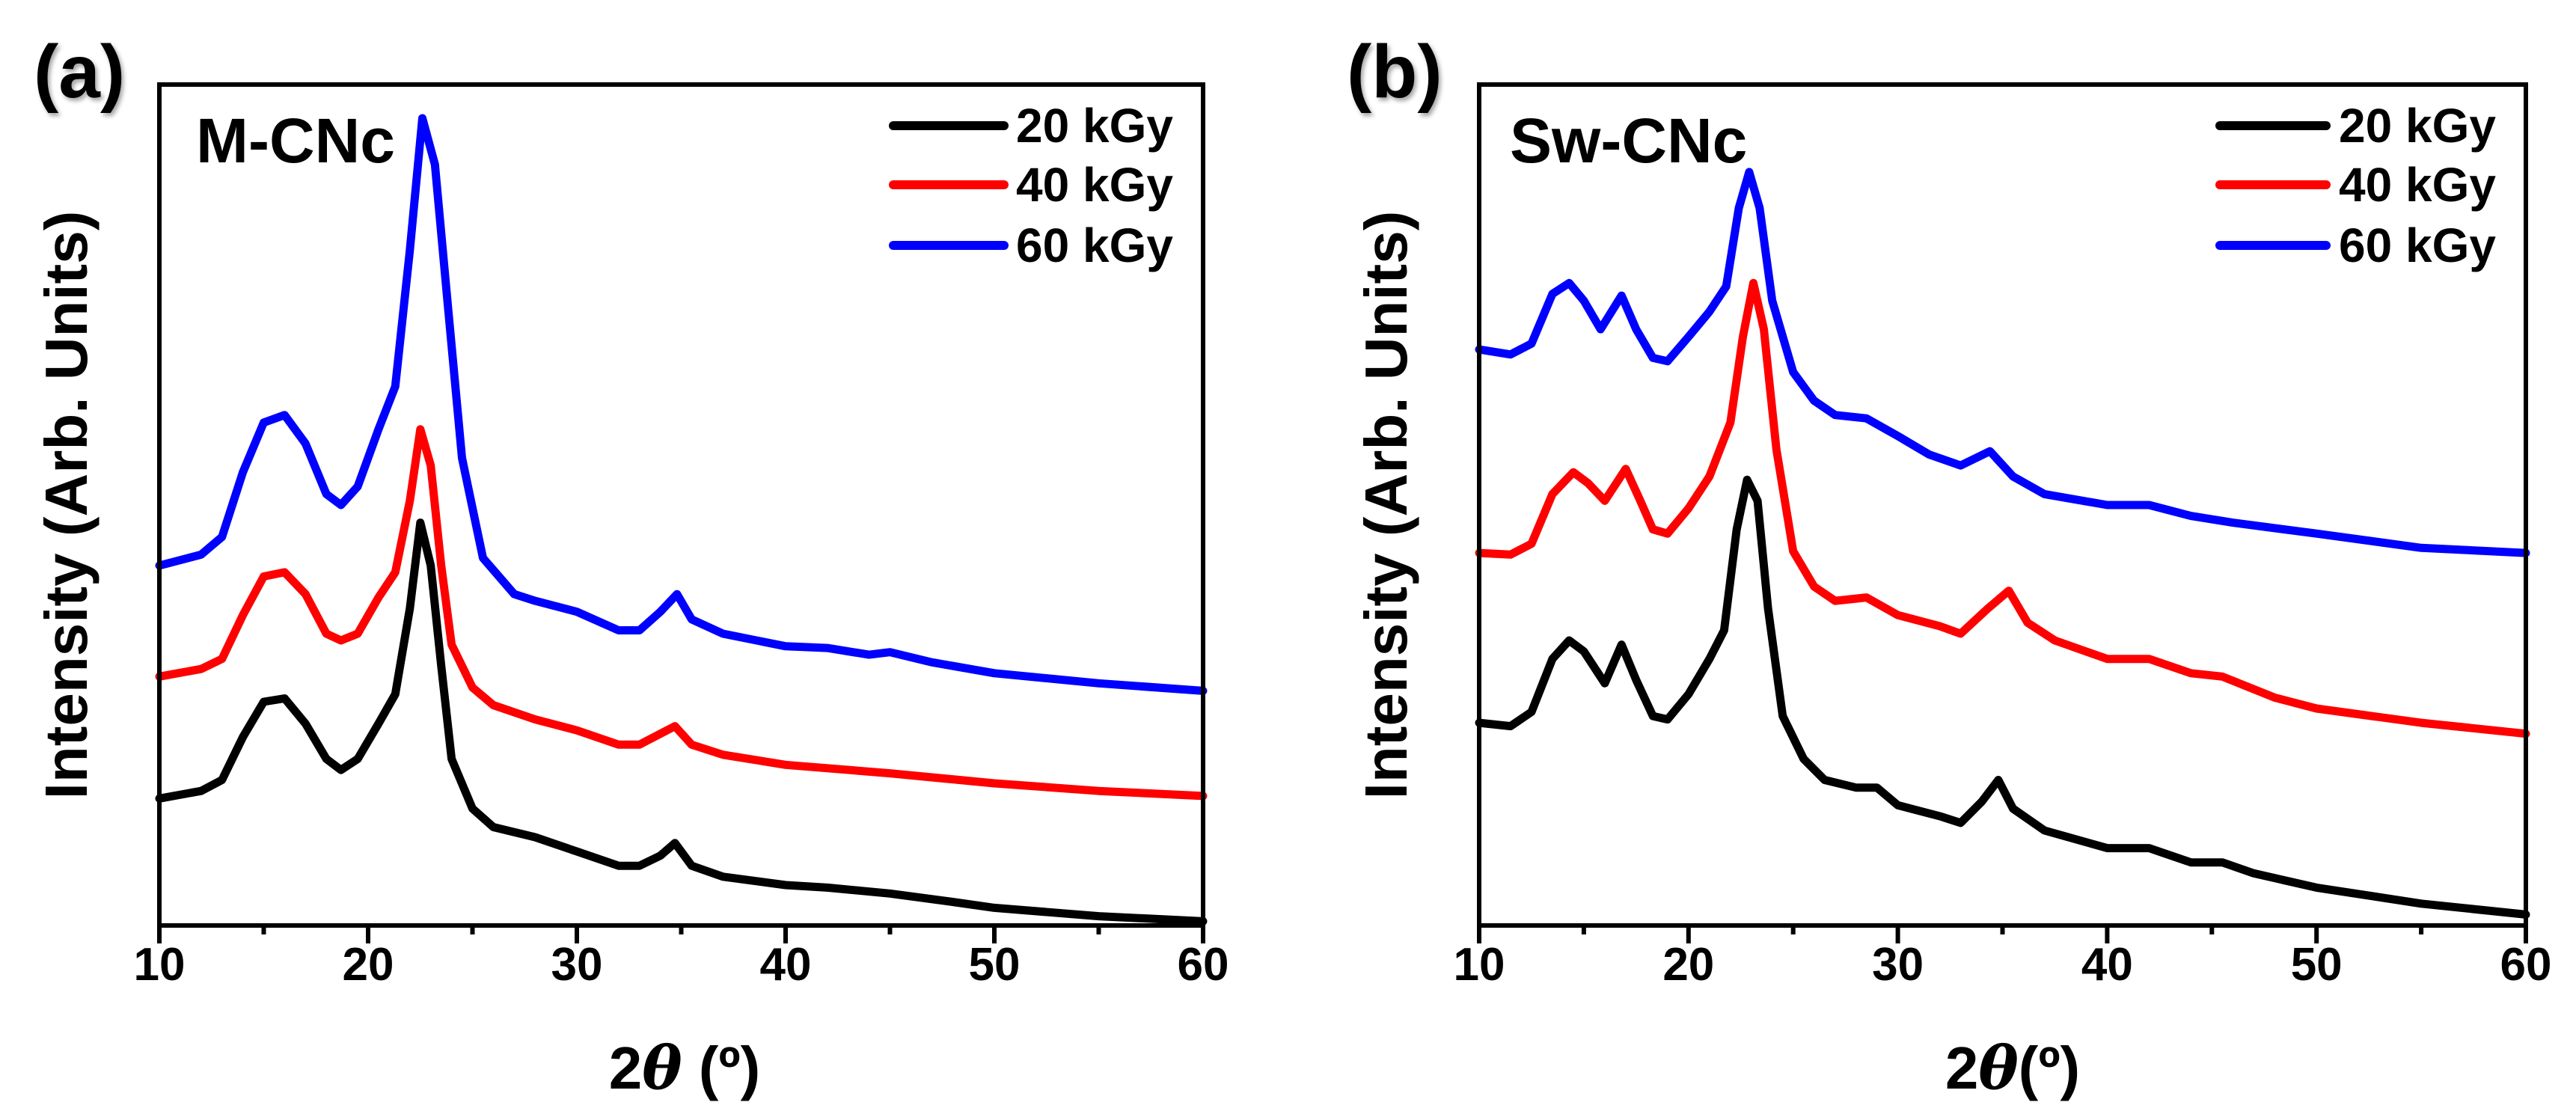 Image resolution: width=2576 pixels, height=1120 pixels. I want to click on panel-label: (b), so click(1395, 72).